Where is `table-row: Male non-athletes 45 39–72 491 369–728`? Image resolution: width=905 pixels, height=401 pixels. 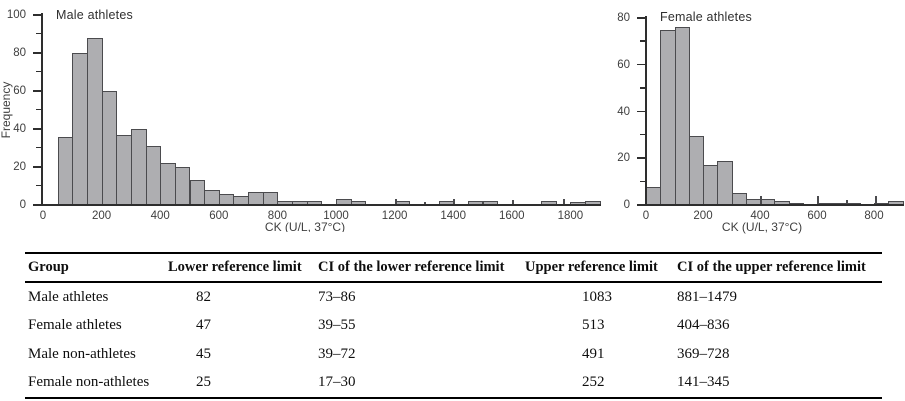
table-row: Male non-athletes 45 39–72 491 369–728 is located at coordinates (453, 354).